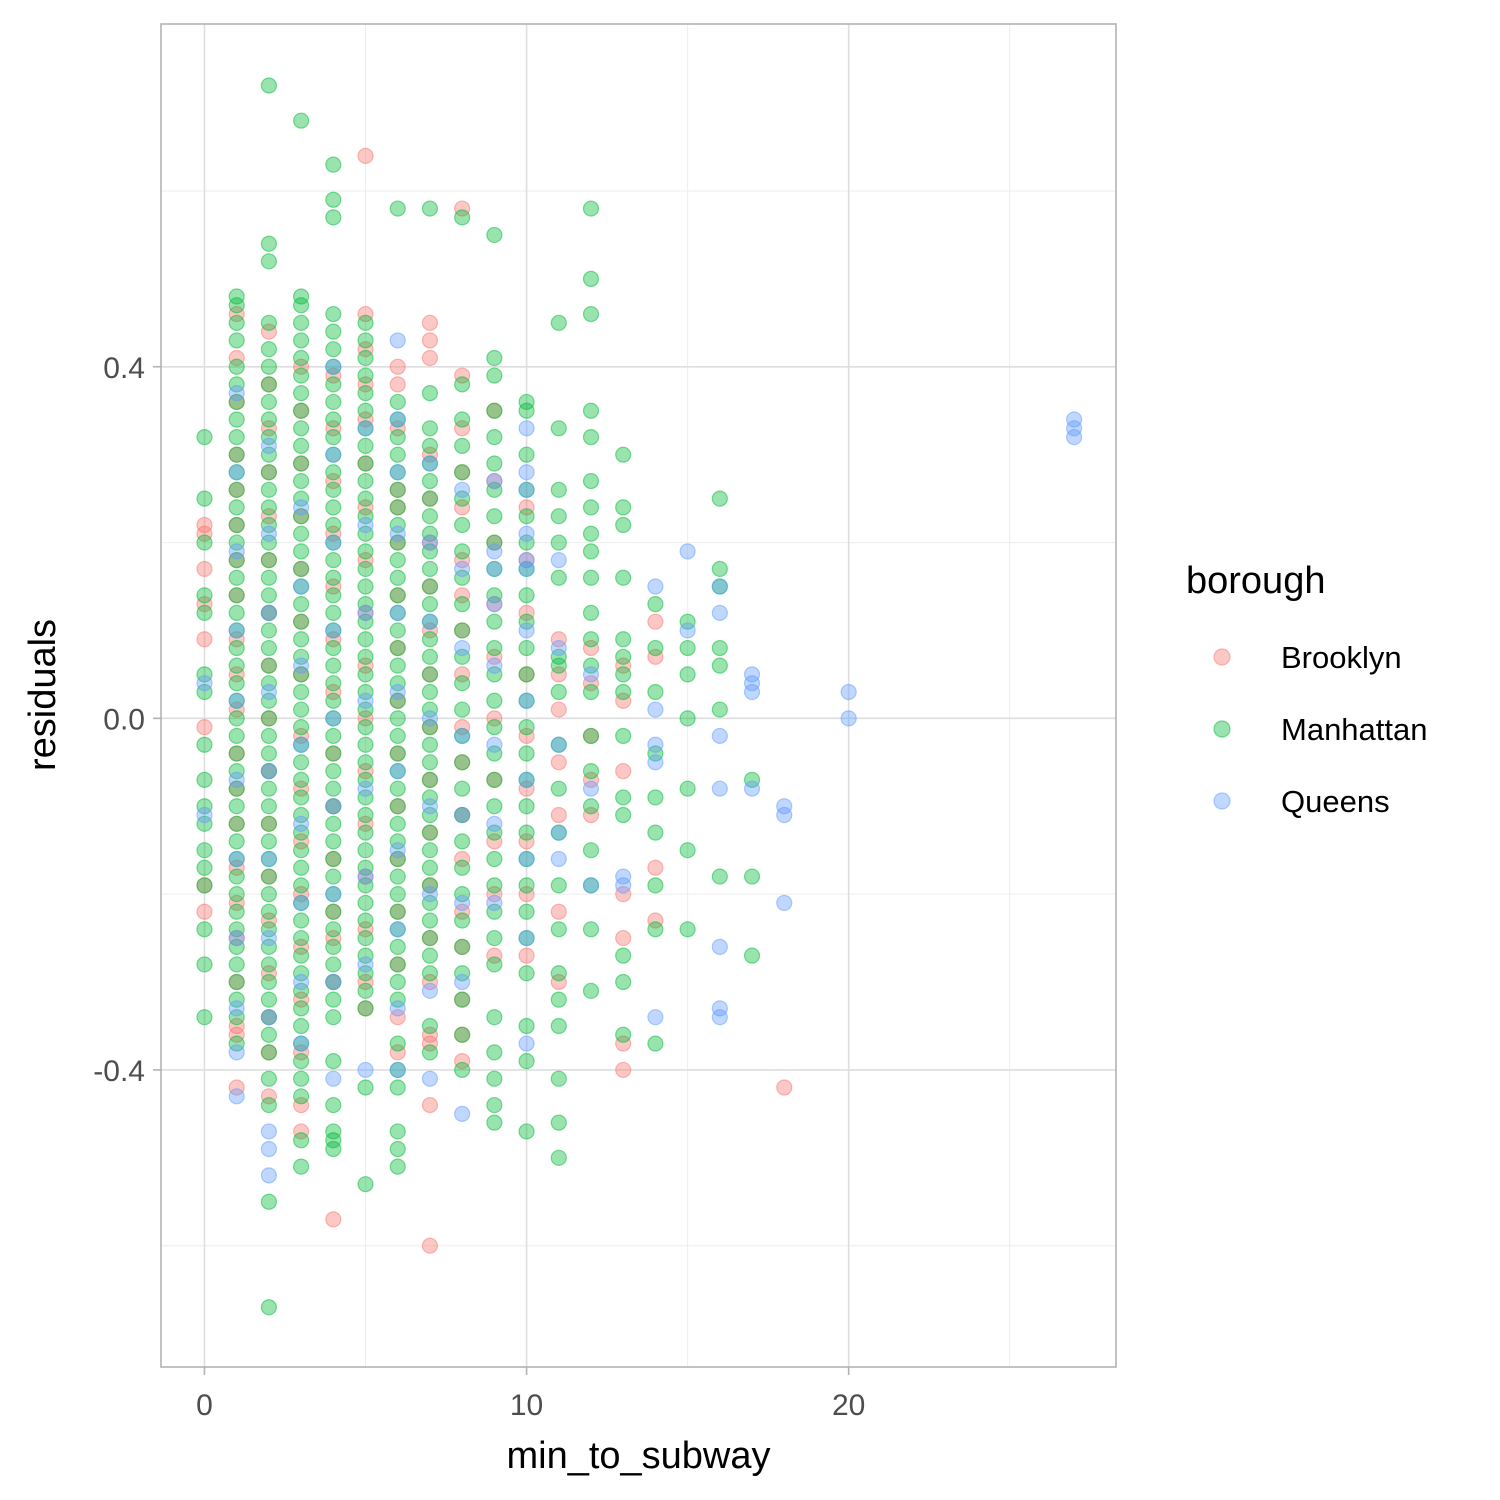 The height and width of the screenshot is (1500, 1500). I want to click on x-tick-label: 20, so click(848, 1405).